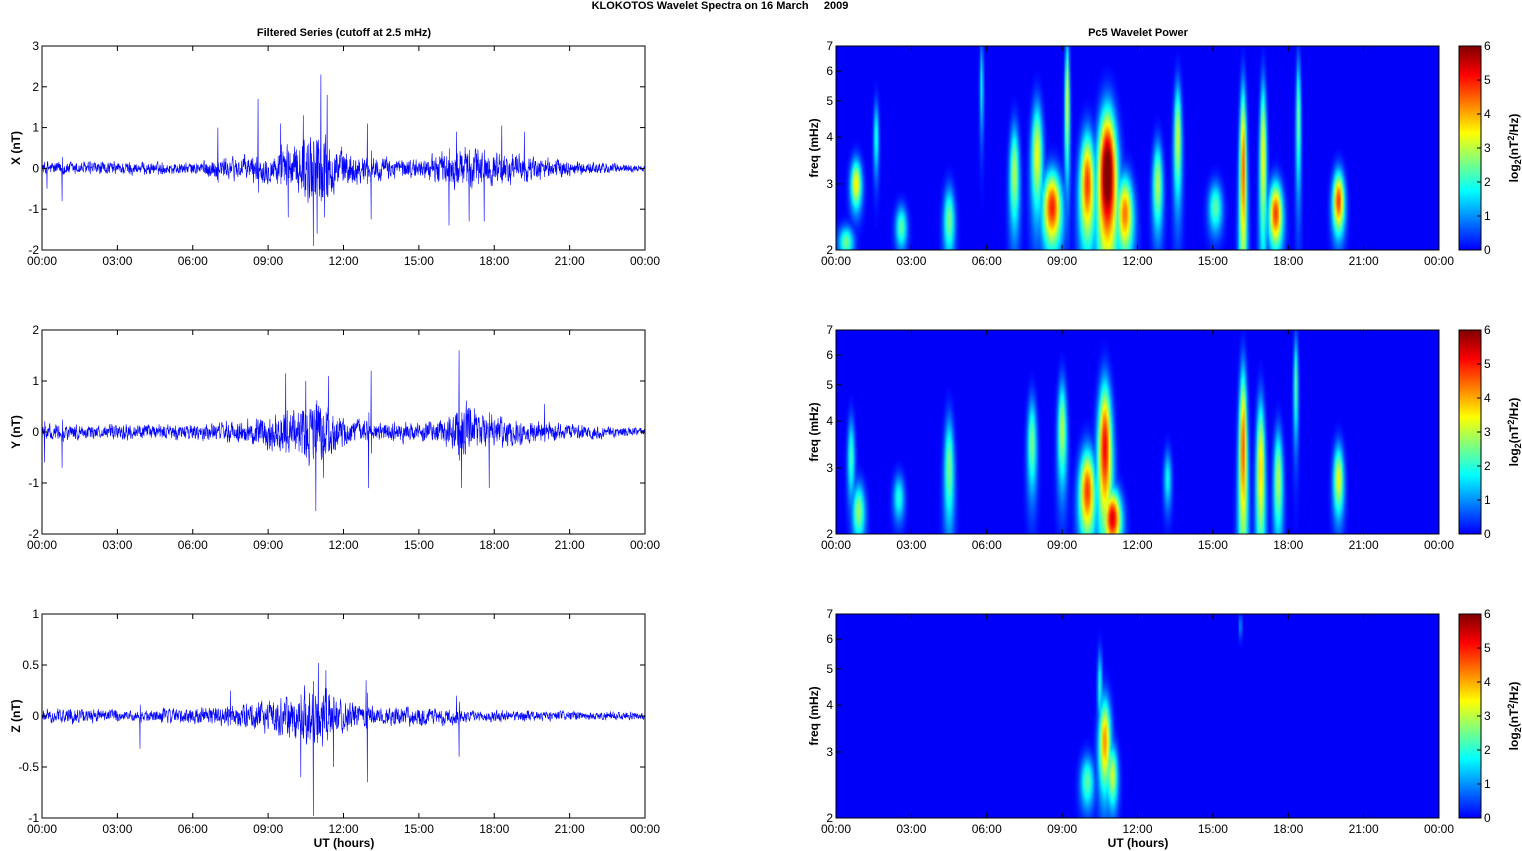 Image resolution: width=1522 pixels, height=851 pixels. Describe the element at coordinates (343, 261) in the screenshot. I see `series-x-x-tick-label: 12:00` at that location.